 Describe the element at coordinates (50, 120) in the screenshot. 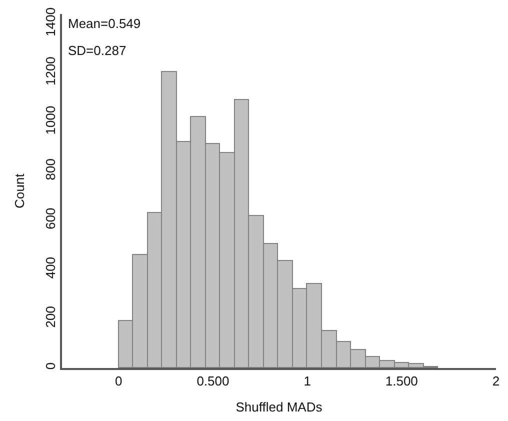

I see `y-tick-label: 1000` at that location.